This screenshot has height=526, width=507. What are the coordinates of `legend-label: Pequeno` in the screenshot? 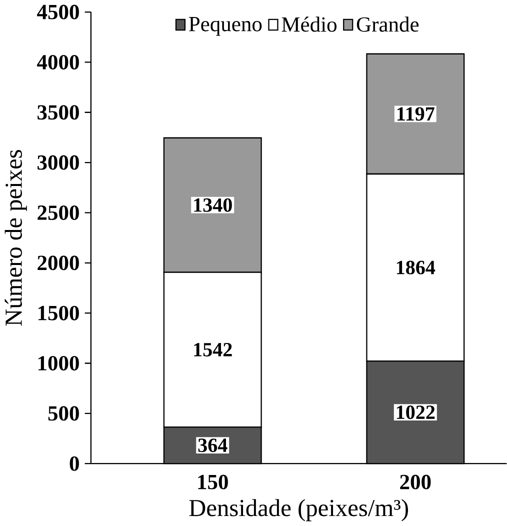 It's located at (225, 26).